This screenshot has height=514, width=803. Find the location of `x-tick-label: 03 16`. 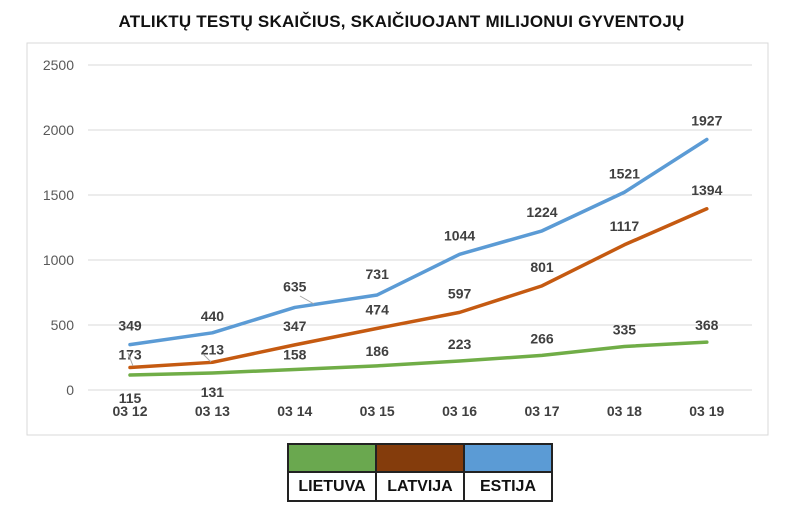

x-tick-label: 03 16 is located at coordinates (459, 411).